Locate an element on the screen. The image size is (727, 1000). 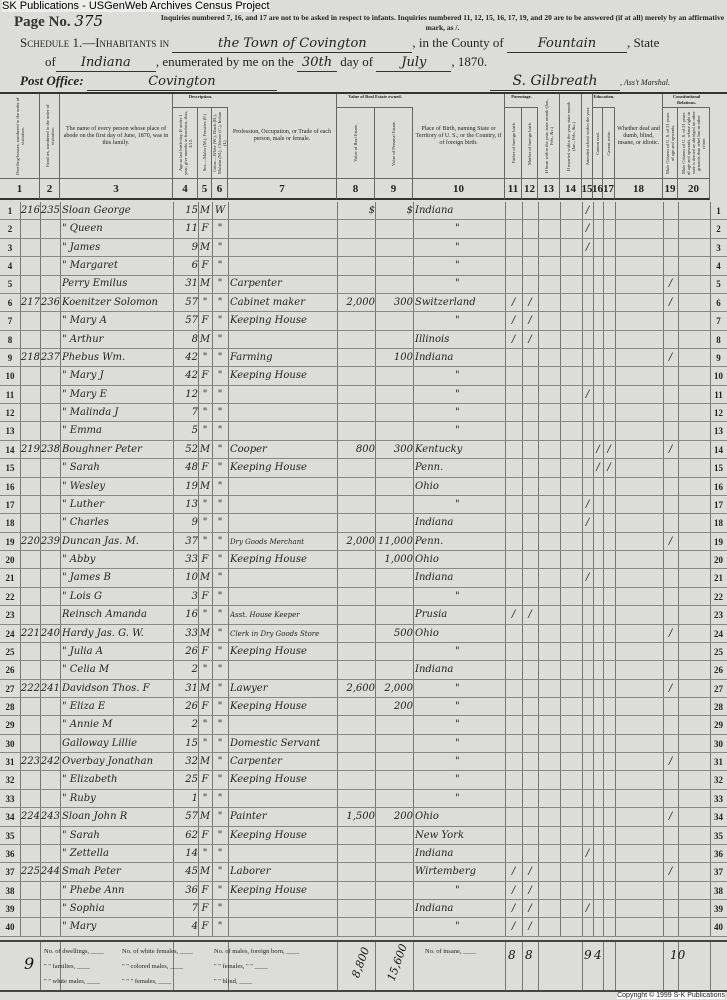
footer-label: " " blind, ____ is located at coordinates (233, 981).